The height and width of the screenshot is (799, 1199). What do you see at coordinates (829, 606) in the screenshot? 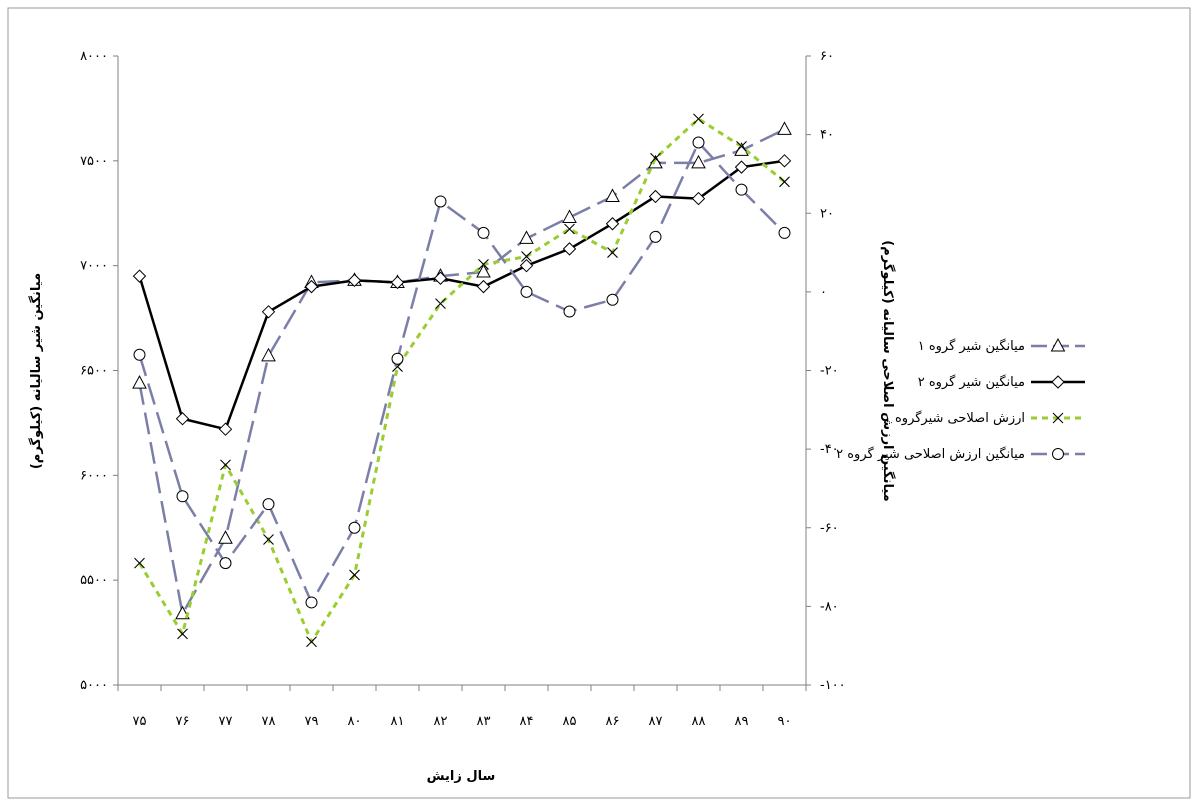
I see `y-right-tick-label: -۸۰` at bounding box center [829, 606].